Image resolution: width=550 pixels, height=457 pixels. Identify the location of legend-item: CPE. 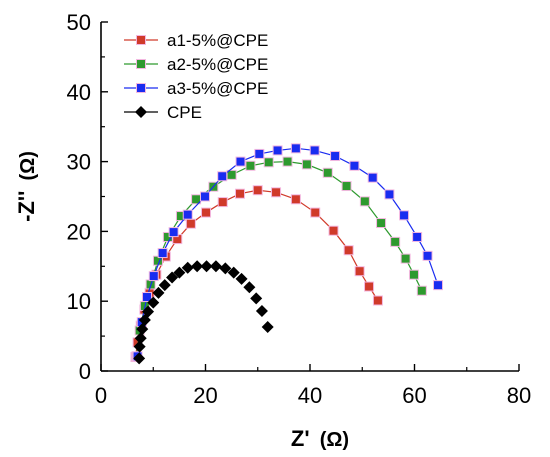
(163, 112).